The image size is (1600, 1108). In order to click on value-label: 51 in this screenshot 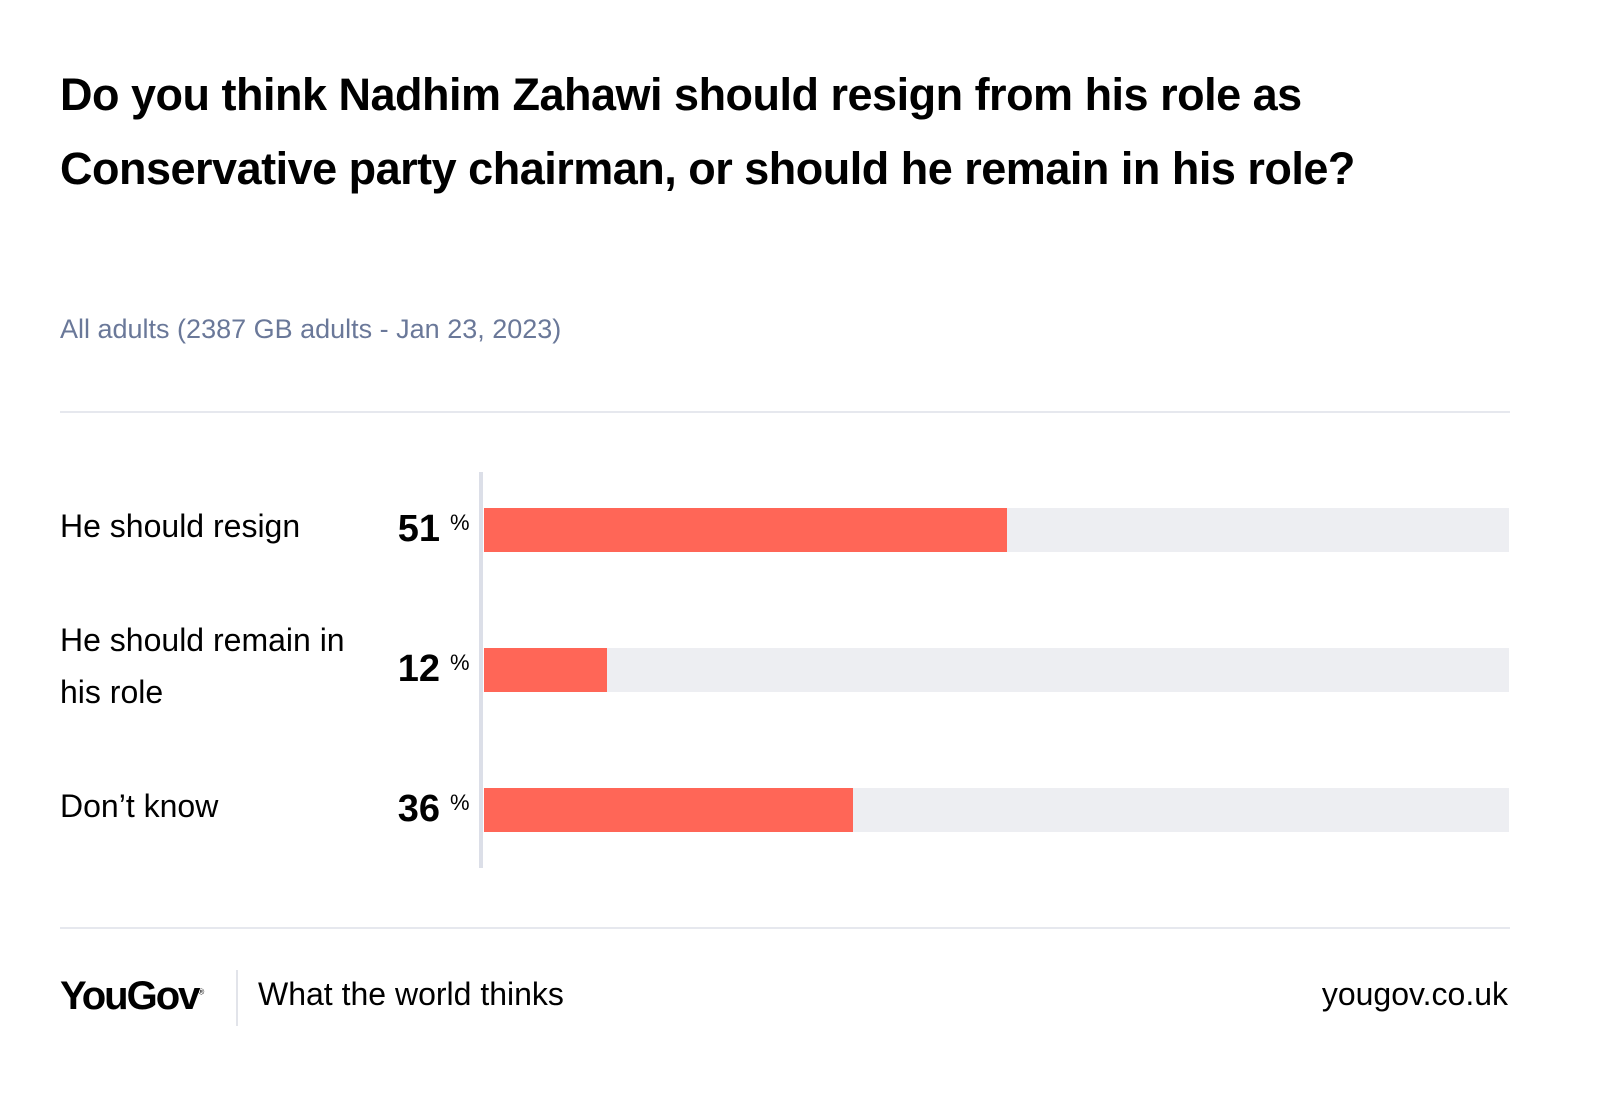, I will do `click(418, 529)`.